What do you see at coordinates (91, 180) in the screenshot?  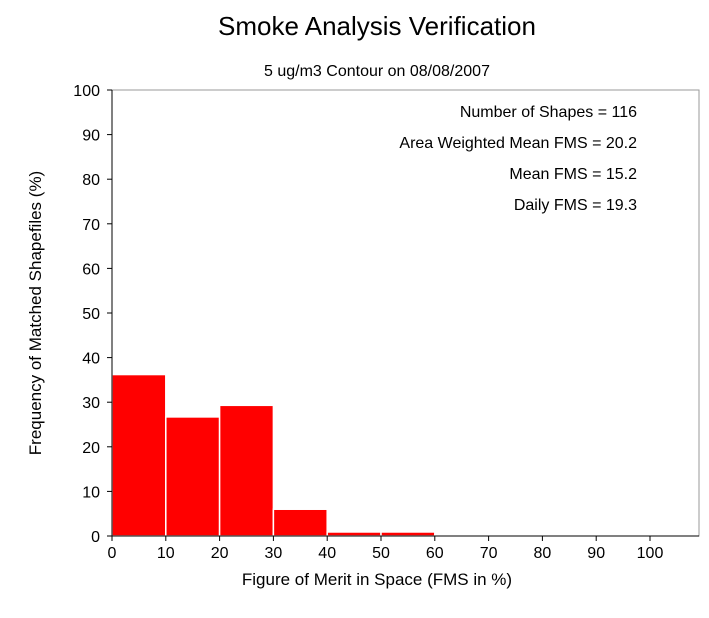 I see `y-tick-label: 80` at bounding box center [91, 180].